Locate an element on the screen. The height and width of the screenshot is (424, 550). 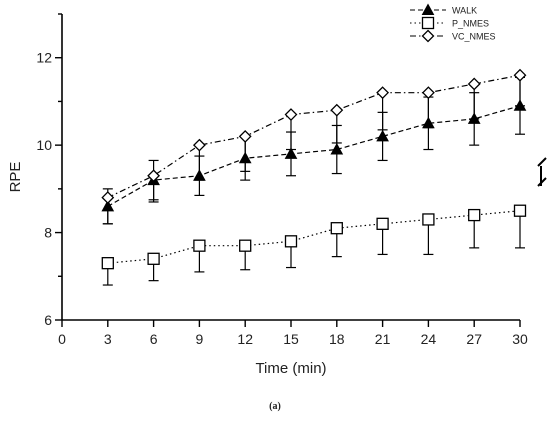
series-line is located at coordinates (314, 237).